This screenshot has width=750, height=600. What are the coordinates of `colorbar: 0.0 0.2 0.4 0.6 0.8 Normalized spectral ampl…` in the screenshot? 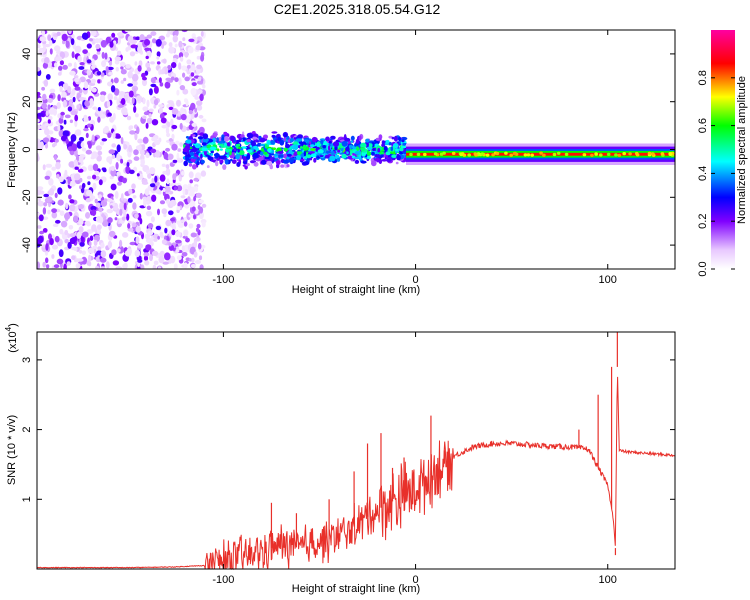 It's located at (722, 153).